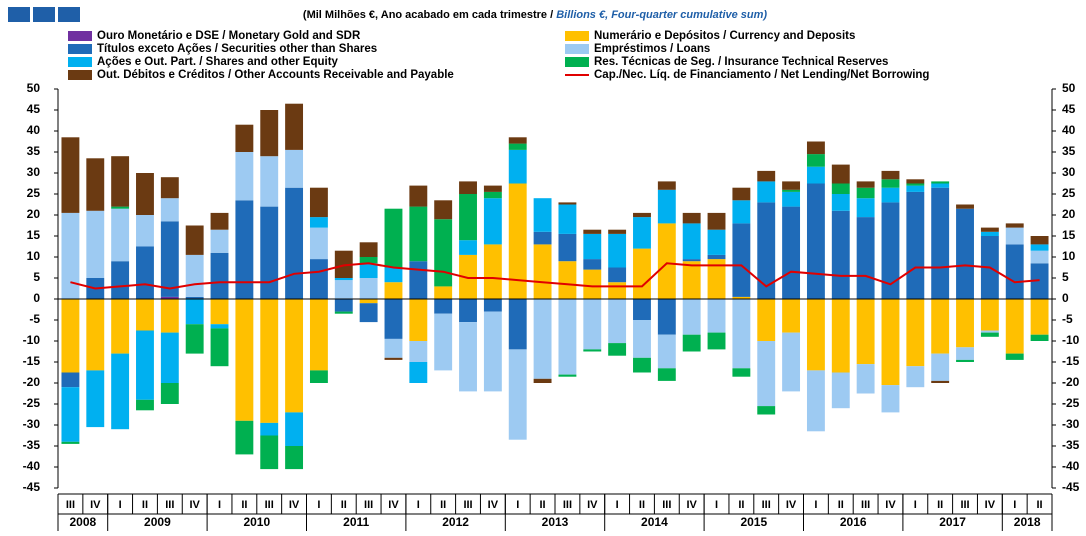 This screenshot has width=1086, height=536. Describe the element at coordinates (34, 130) in the screenshot. I see `y-tick-label: 40` at that location.